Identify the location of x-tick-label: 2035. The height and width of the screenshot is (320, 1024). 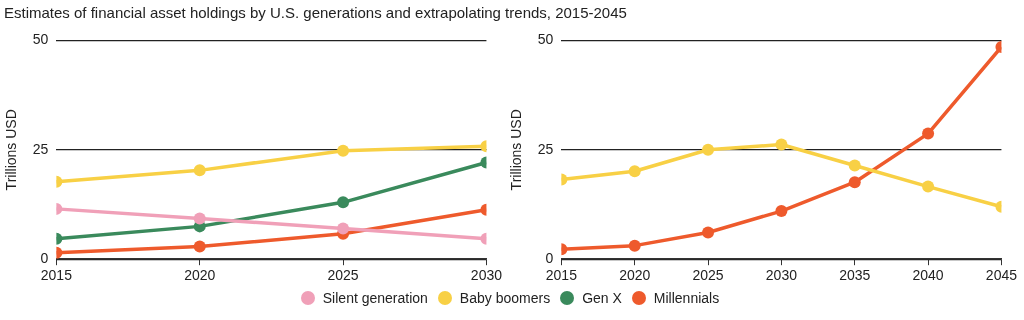
(855, 275).